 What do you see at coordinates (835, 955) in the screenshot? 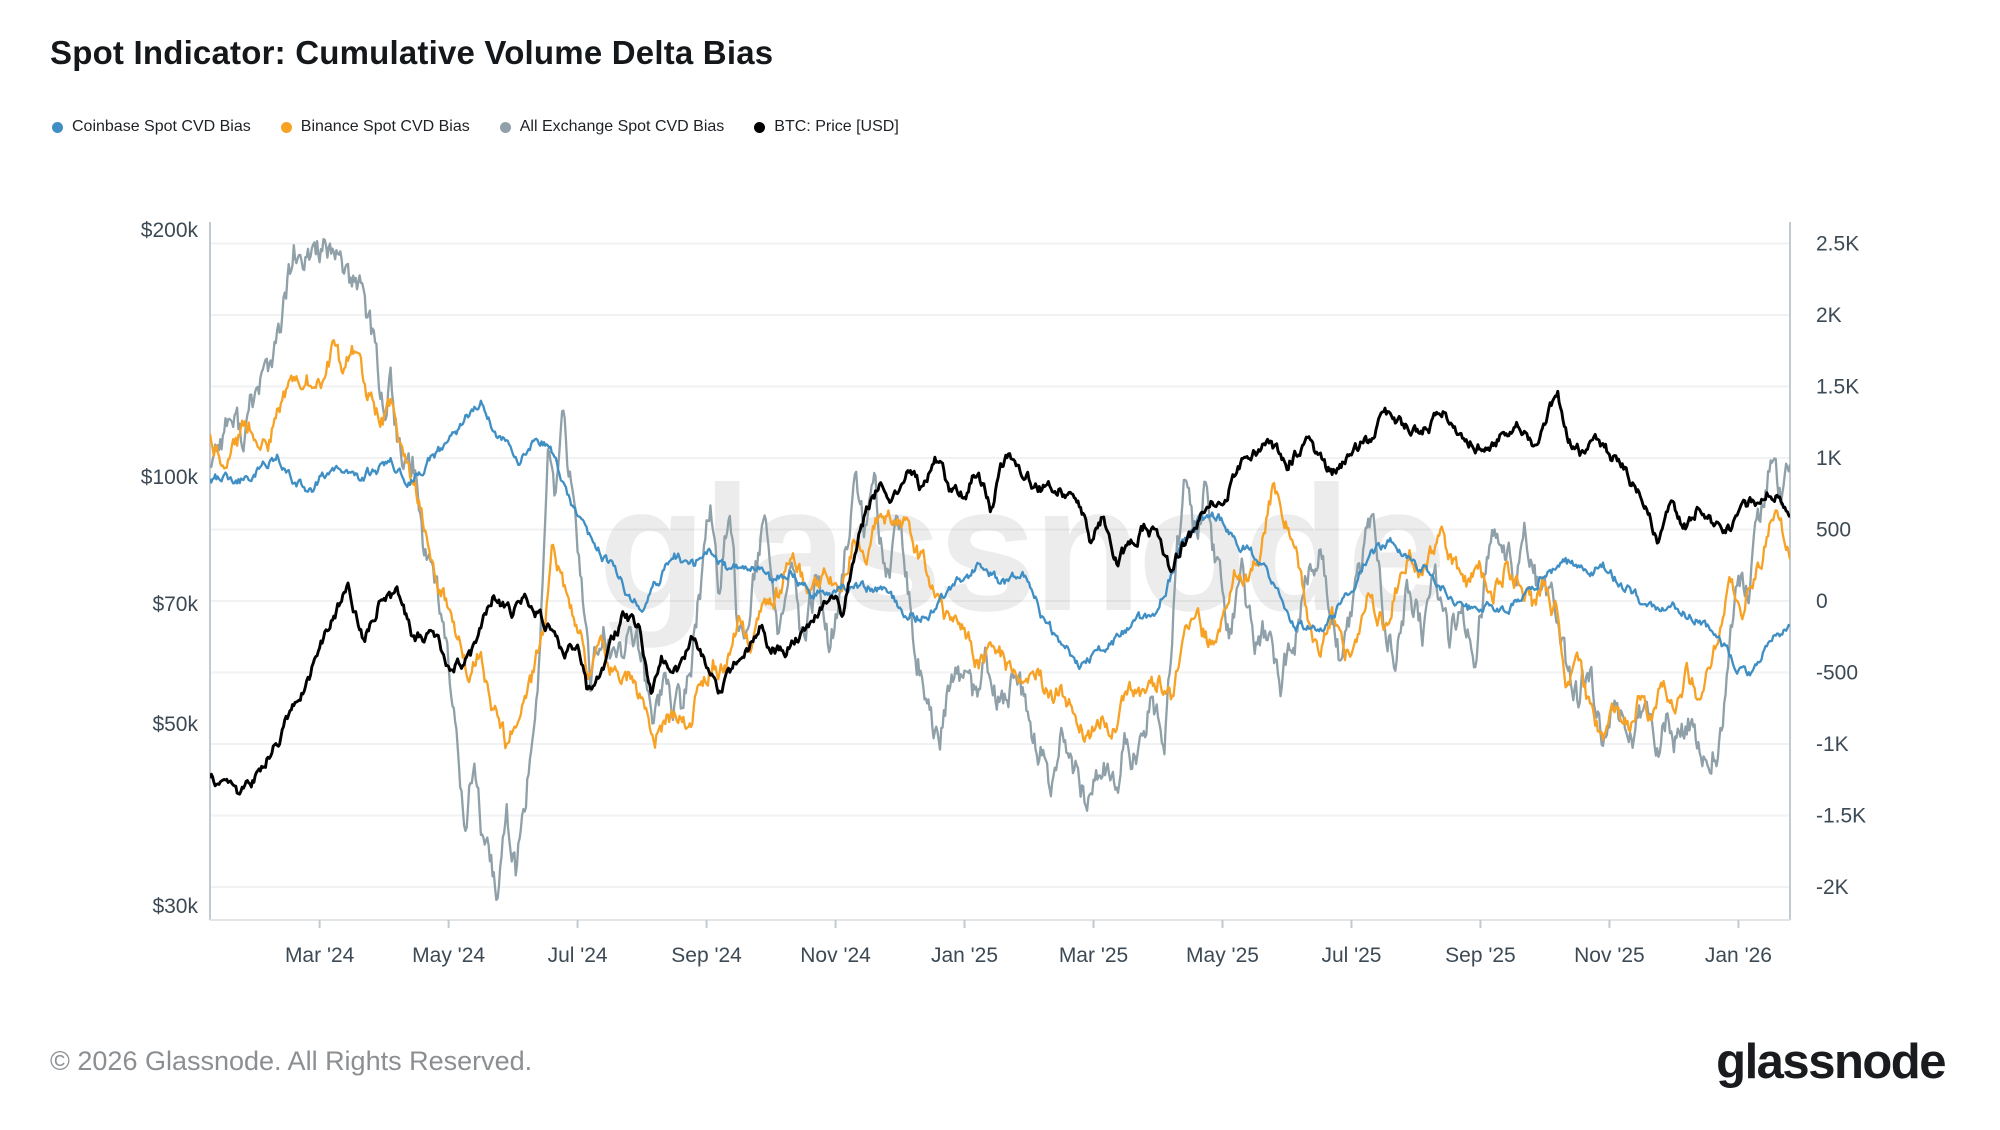
I see `x-axis-tick-label: Nov '24` at bounding box center [835, 955].